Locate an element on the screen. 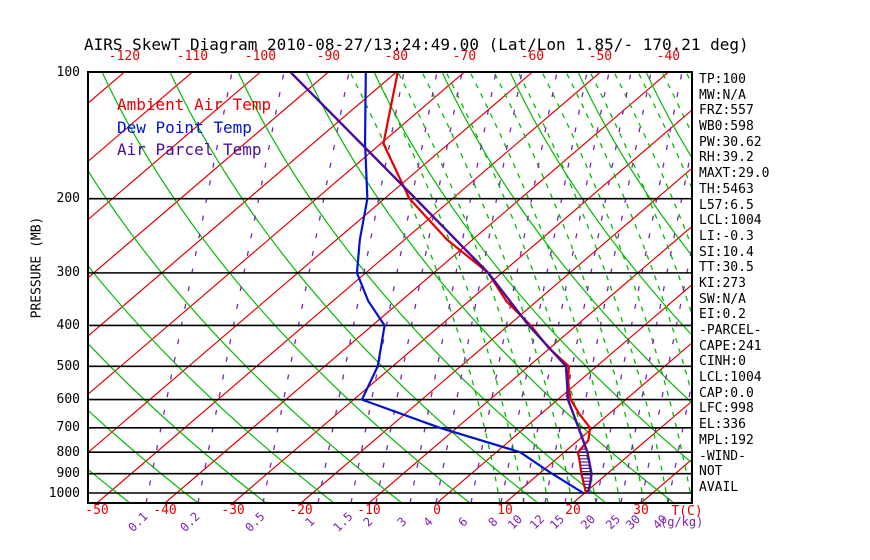  temp-bottom-tick-label: 20 is located at coordinates (573, 510).